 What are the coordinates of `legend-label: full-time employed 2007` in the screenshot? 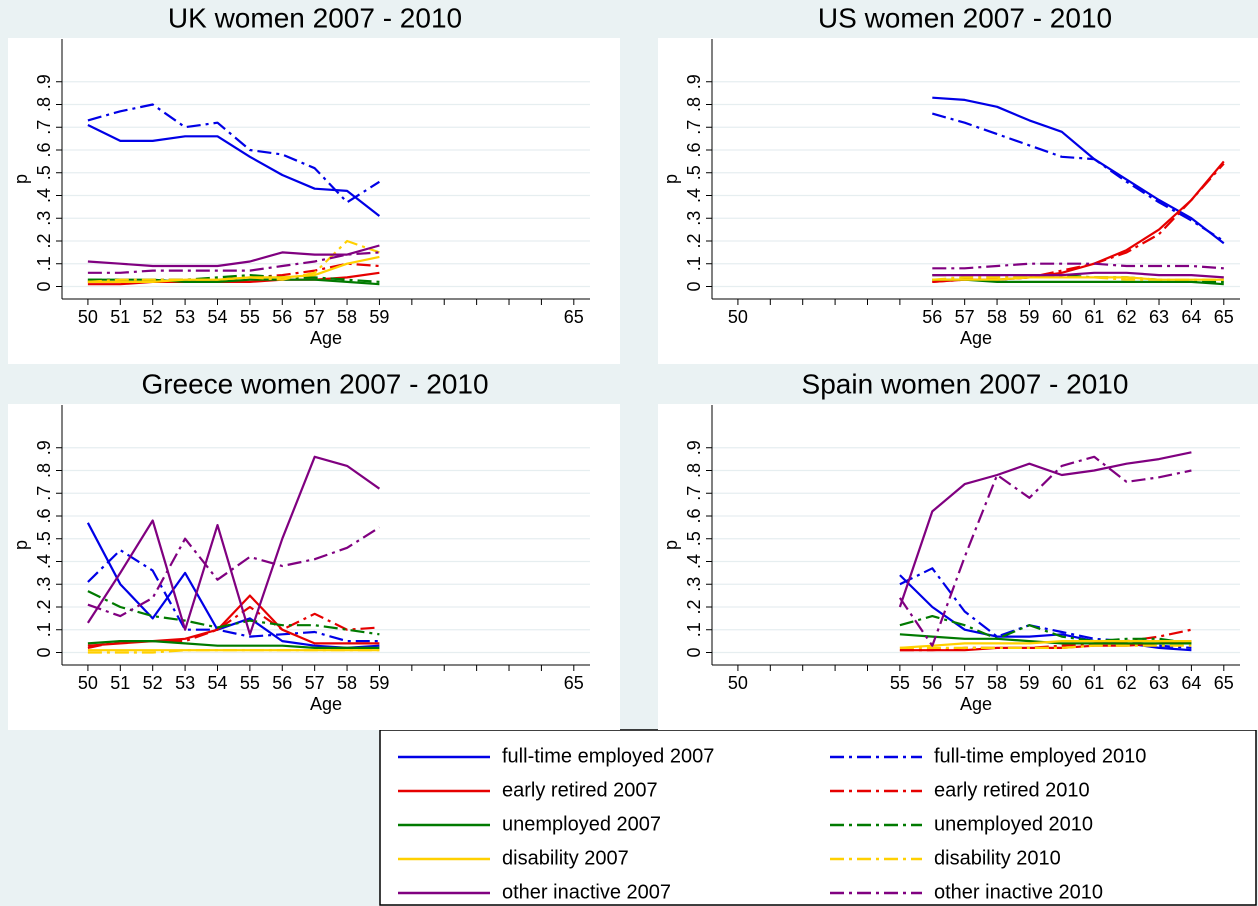 It's located at (608, 756).